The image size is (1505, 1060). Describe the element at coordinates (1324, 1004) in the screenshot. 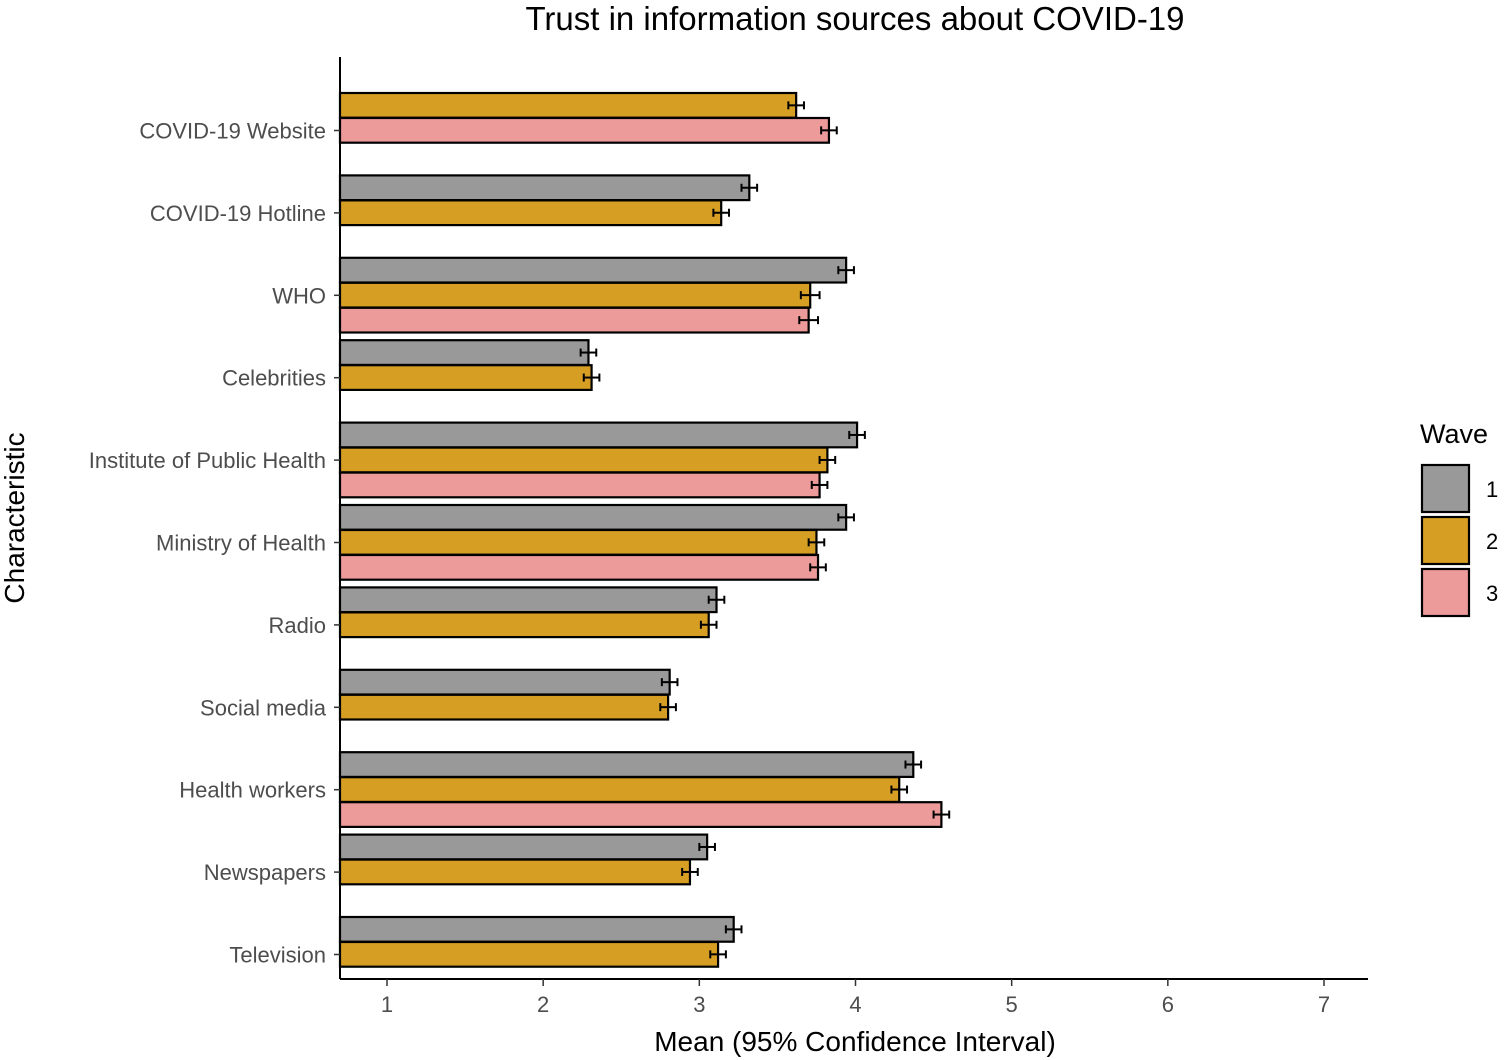

I see `x-tick-label: 7` at that location.